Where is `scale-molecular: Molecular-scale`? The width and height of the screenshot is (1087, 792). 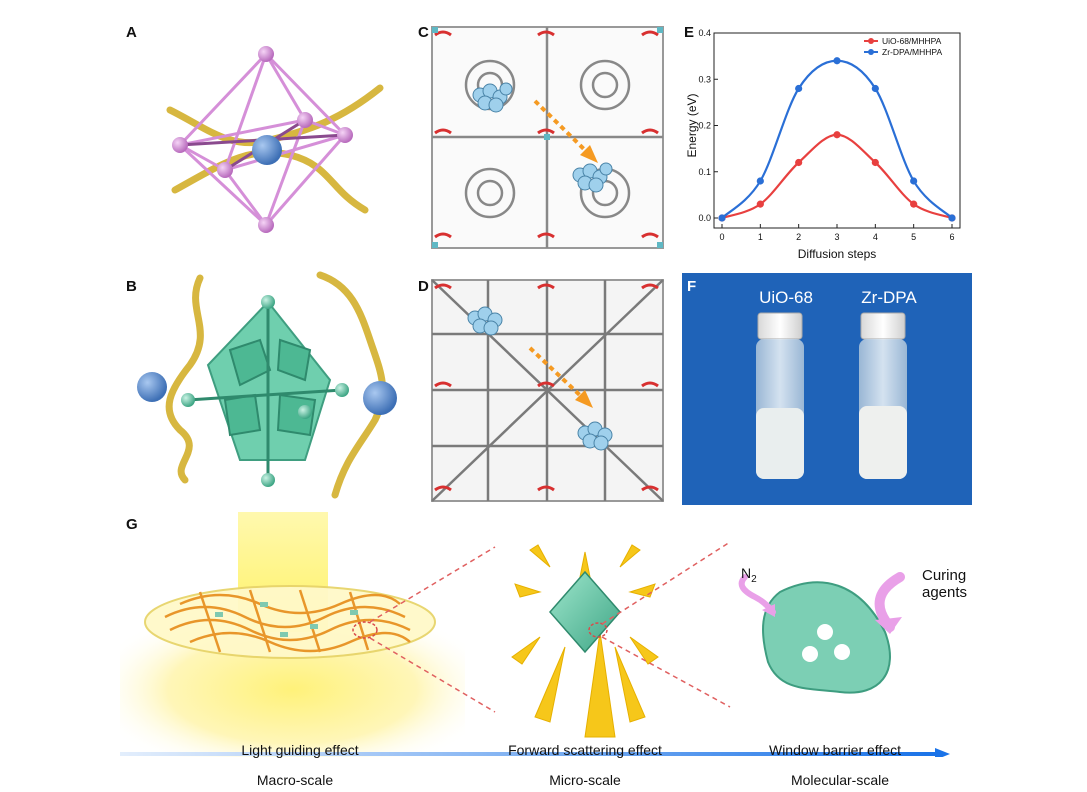 scale-molecular: Molecular-scale is located at coordinates (840, 780).